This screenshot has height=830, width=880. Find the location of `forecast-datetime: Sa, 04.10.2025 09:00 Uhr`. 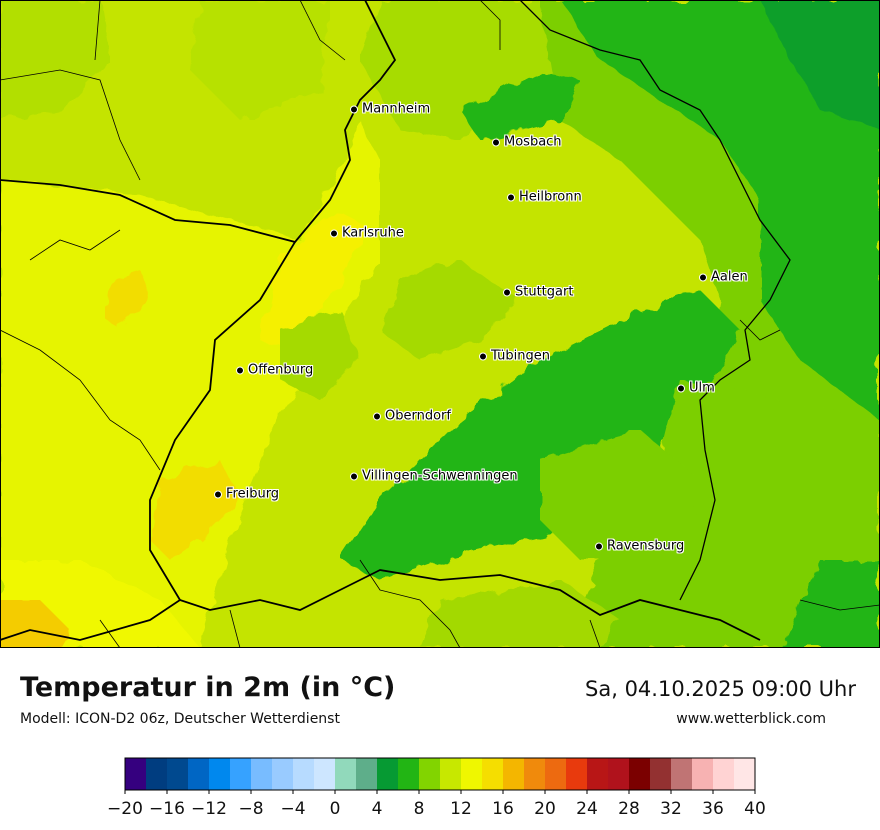

forecast-datetime: Sa, 04.10.2025 09:00 Uhr is located at coordinates (720, 689).